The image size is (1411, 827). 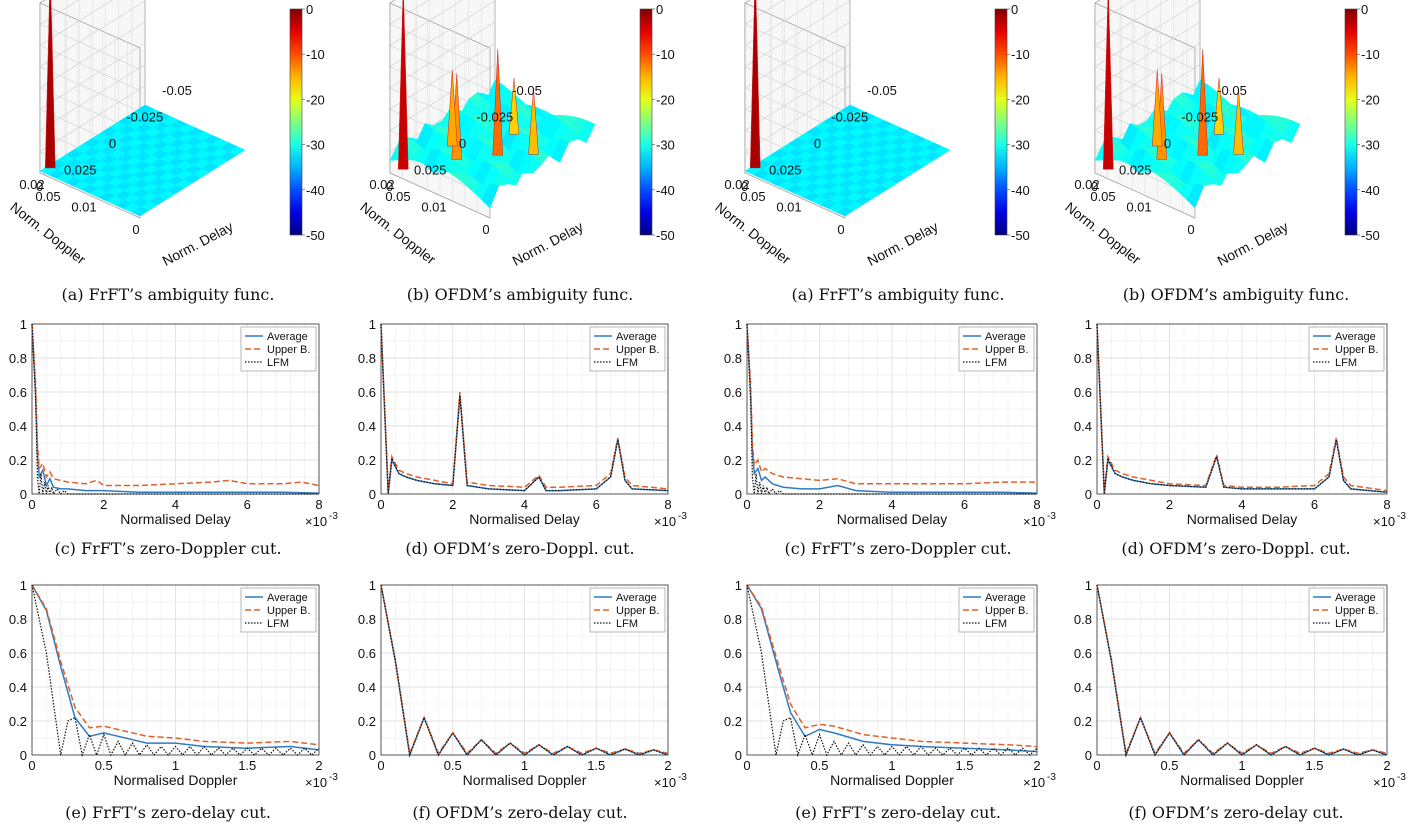 What do you see at coordinates (1235, 548) in the screenshot?
I see `caption-d: (d) OFDM’s zero-Doppl. cut.` at bounding box center [1235, 548].